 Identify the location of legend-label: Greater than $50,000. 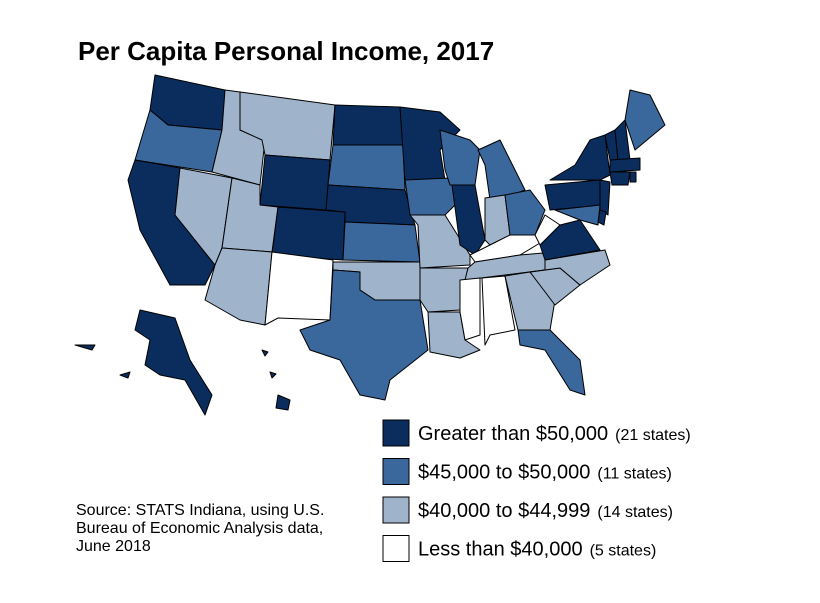
(513, 434).